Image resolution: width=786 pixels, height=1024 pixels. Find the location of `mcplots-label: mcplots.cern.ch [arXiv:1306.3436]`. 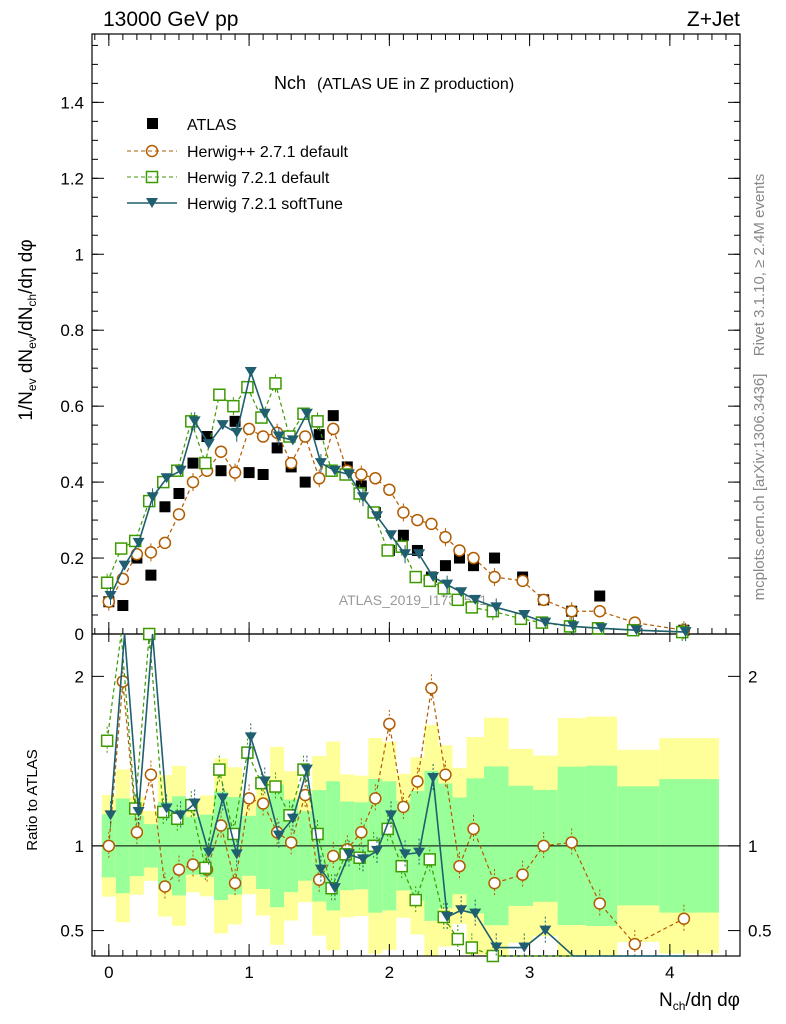

mcplots-label: mcplots.cern.ch [arXiv:1306.3436] is located at coordinates (759, 487).